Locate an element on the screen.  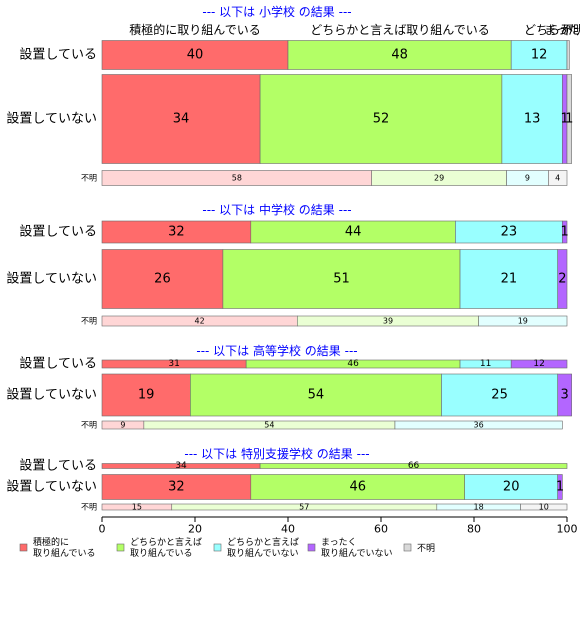
data-label: 9 is located at coordinates (527, 178).